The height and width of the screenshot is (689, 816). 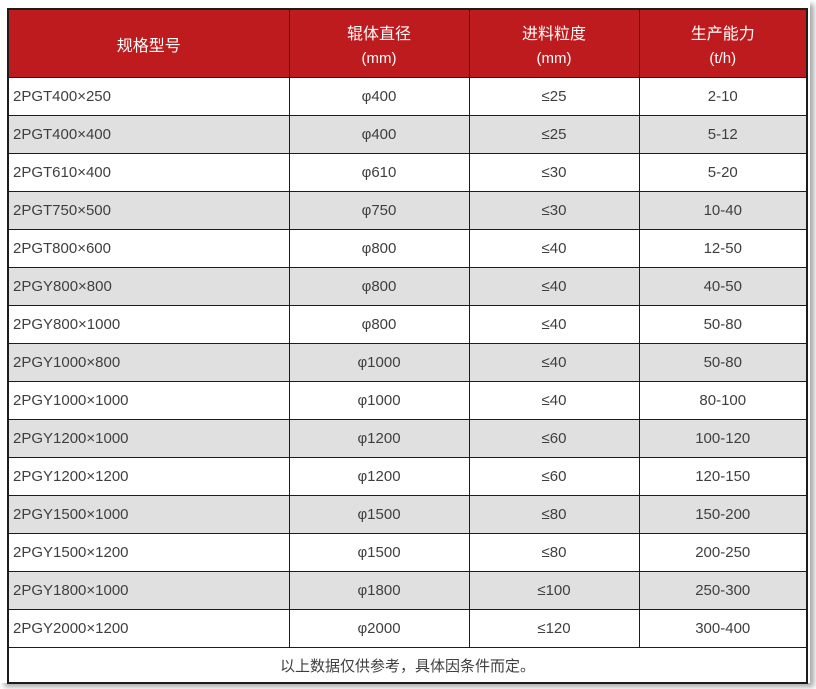 I want to click on cell-capacity: 12-50, so click(x=723, y=248).